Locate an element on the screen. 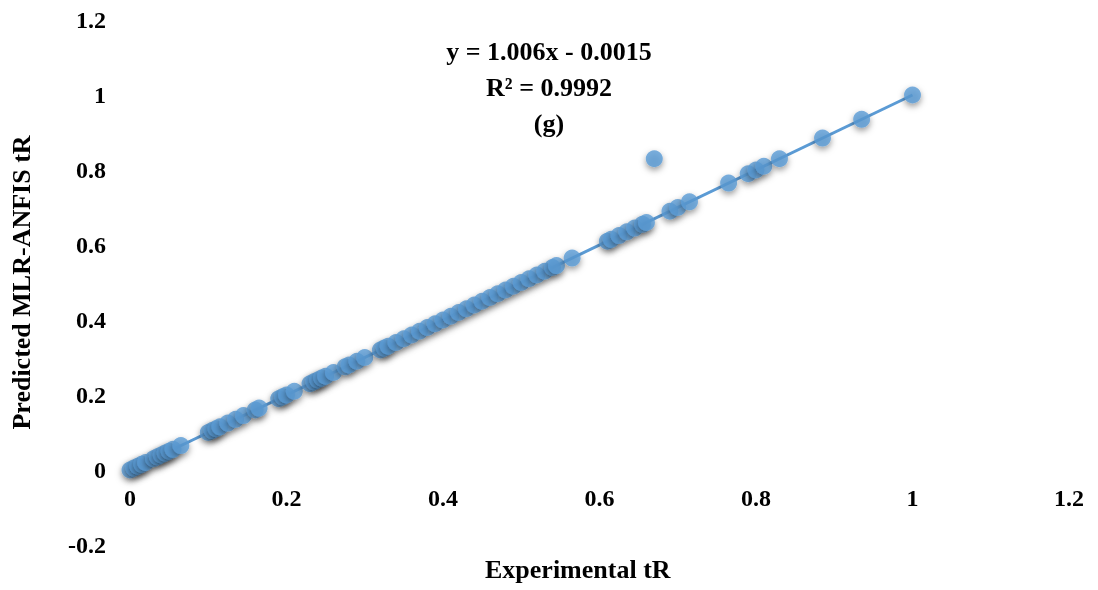 Image resolution: width=1098 pixels, height=590 pixels. annotation: (g) is located at coordinates (549, 123).